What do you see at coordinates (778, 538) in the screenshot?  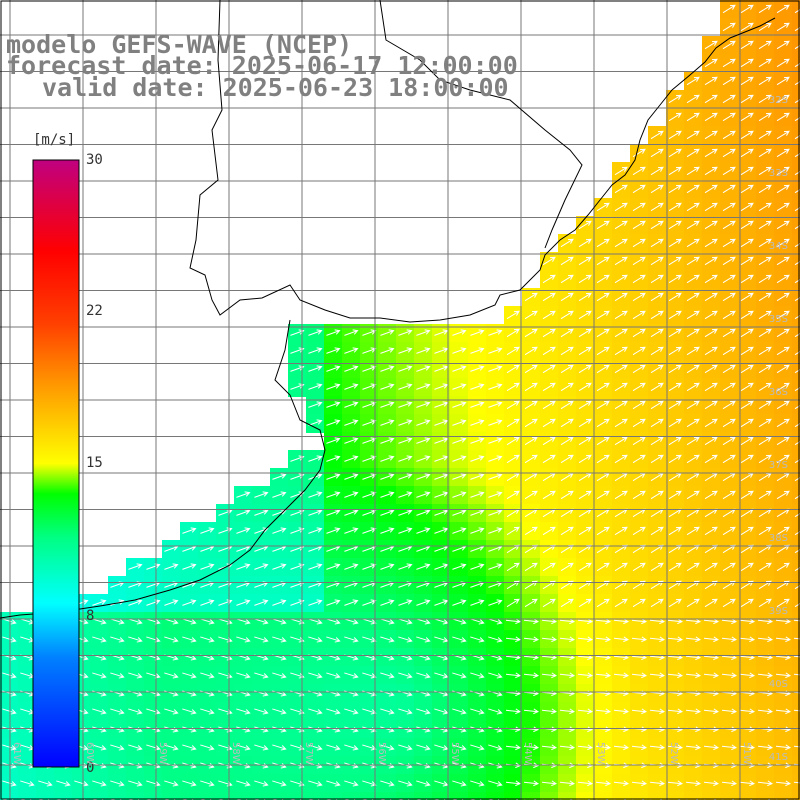 I see `lat-label: 38S` at bounding box center [778, 538].